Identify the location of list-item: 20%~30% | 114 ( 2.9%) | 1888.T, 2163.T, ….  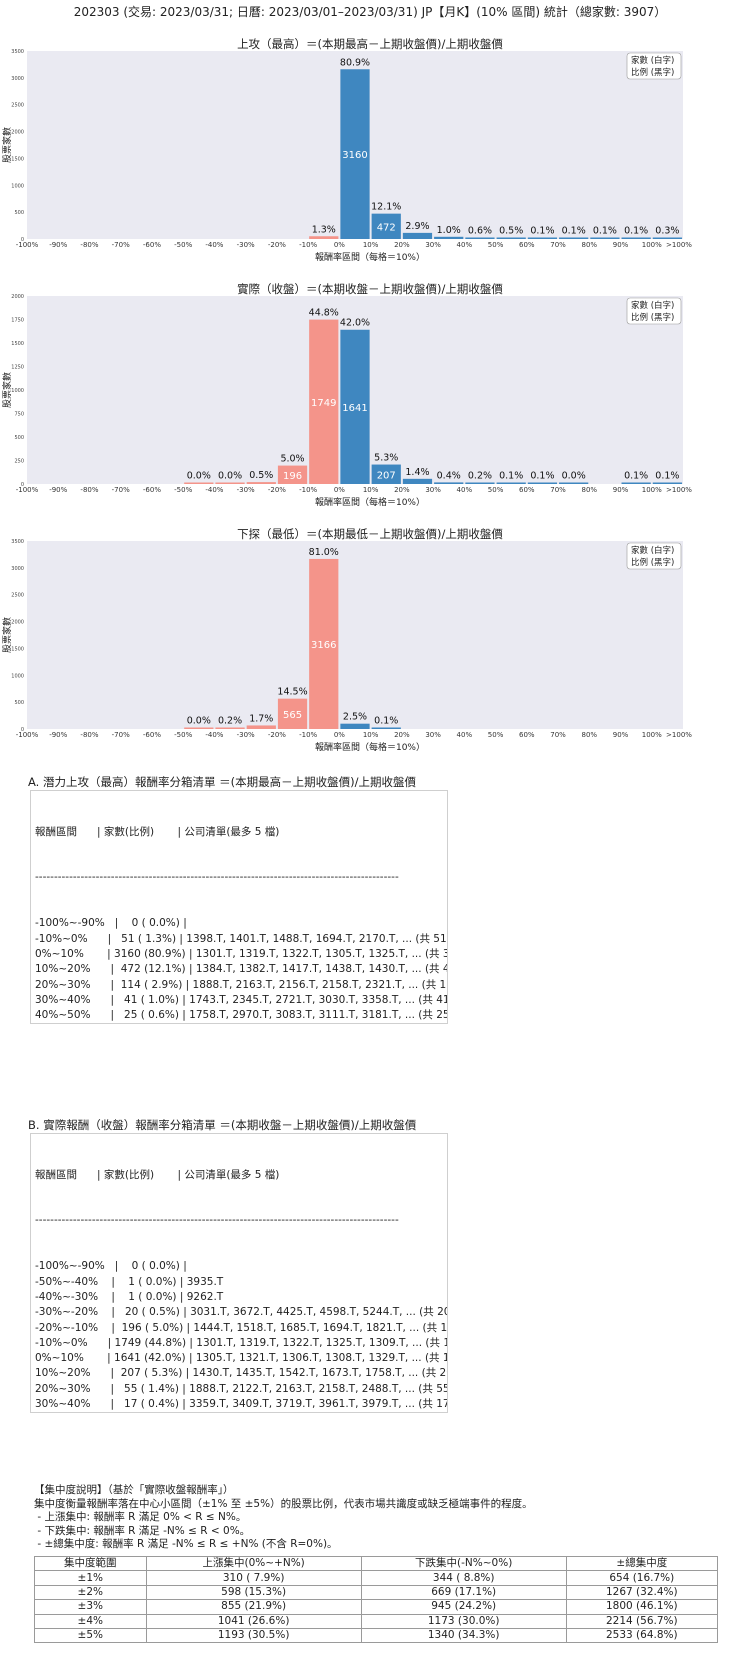
(241, 984).